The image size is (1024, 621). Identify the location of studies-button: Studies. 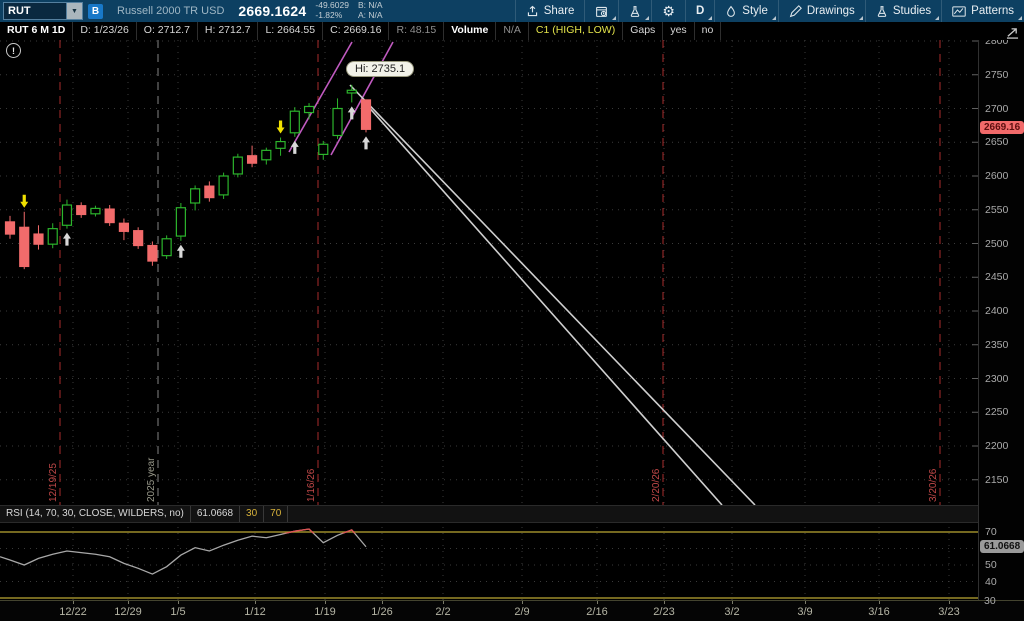
(902, 11).